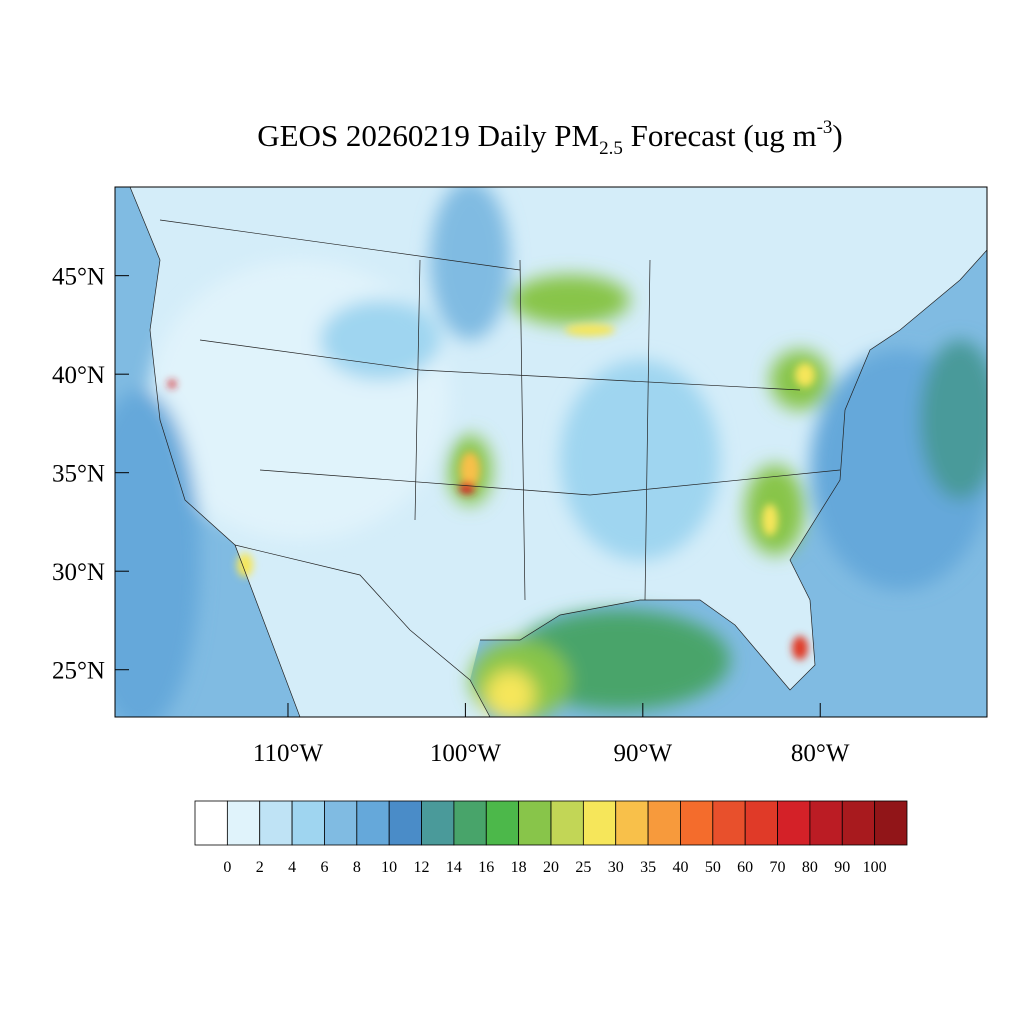  Describe the element at coordinates (78, 277) in the screenshot. I see `y-tick-label: 45°N` at that location.